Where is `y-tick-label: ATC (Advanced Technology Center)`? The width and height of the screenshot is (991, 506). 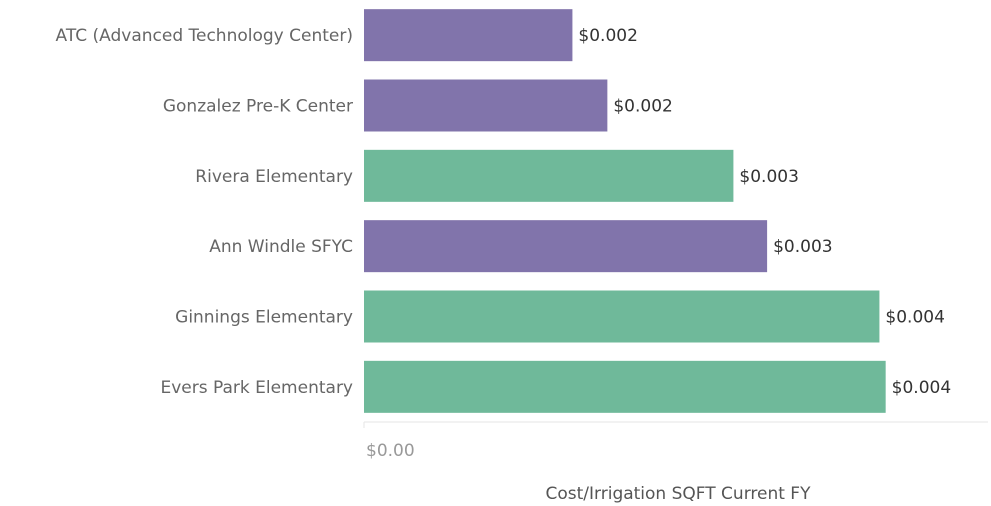
y-tick-label: ATC (Advanced Technology Center) is located at coordinates (204, 36).